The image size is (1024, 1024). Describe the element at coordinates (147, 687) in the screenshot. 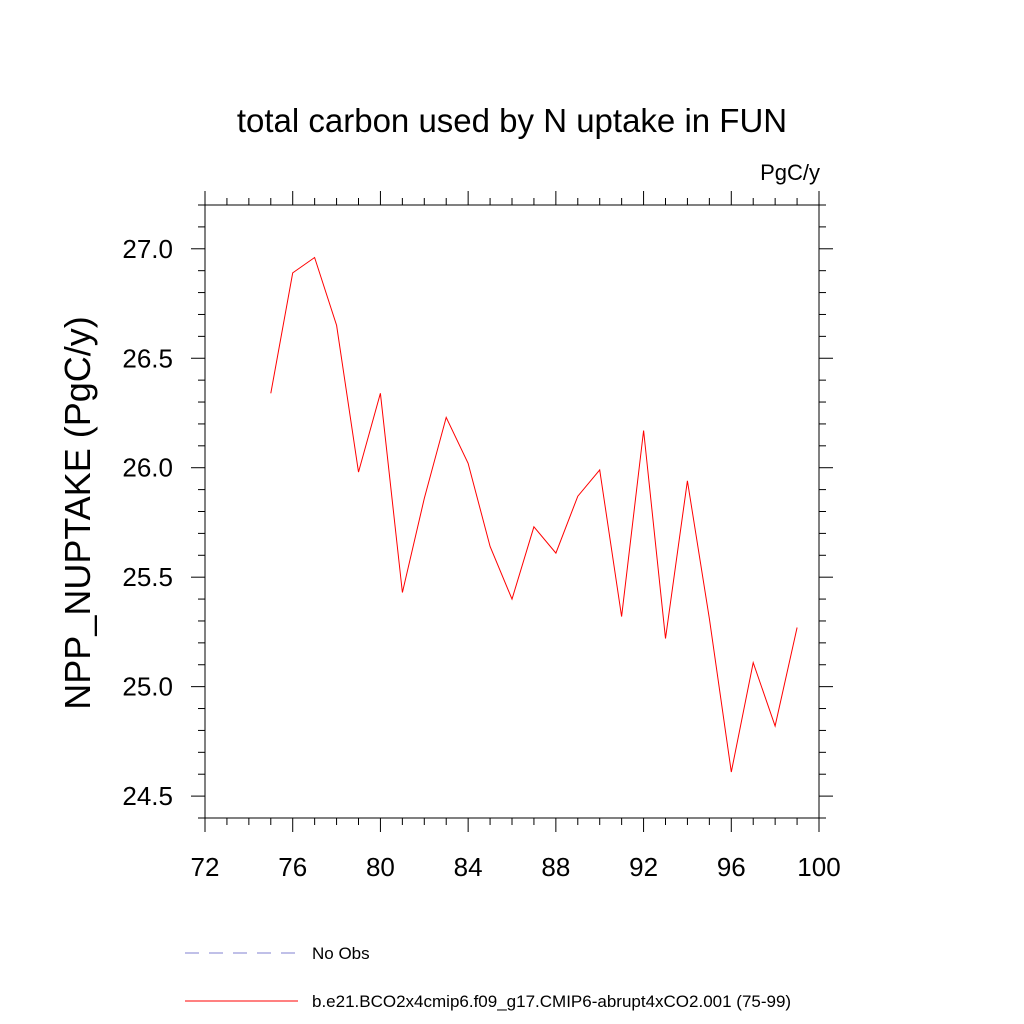

I see `y-tick-label: 25.0` at that location.